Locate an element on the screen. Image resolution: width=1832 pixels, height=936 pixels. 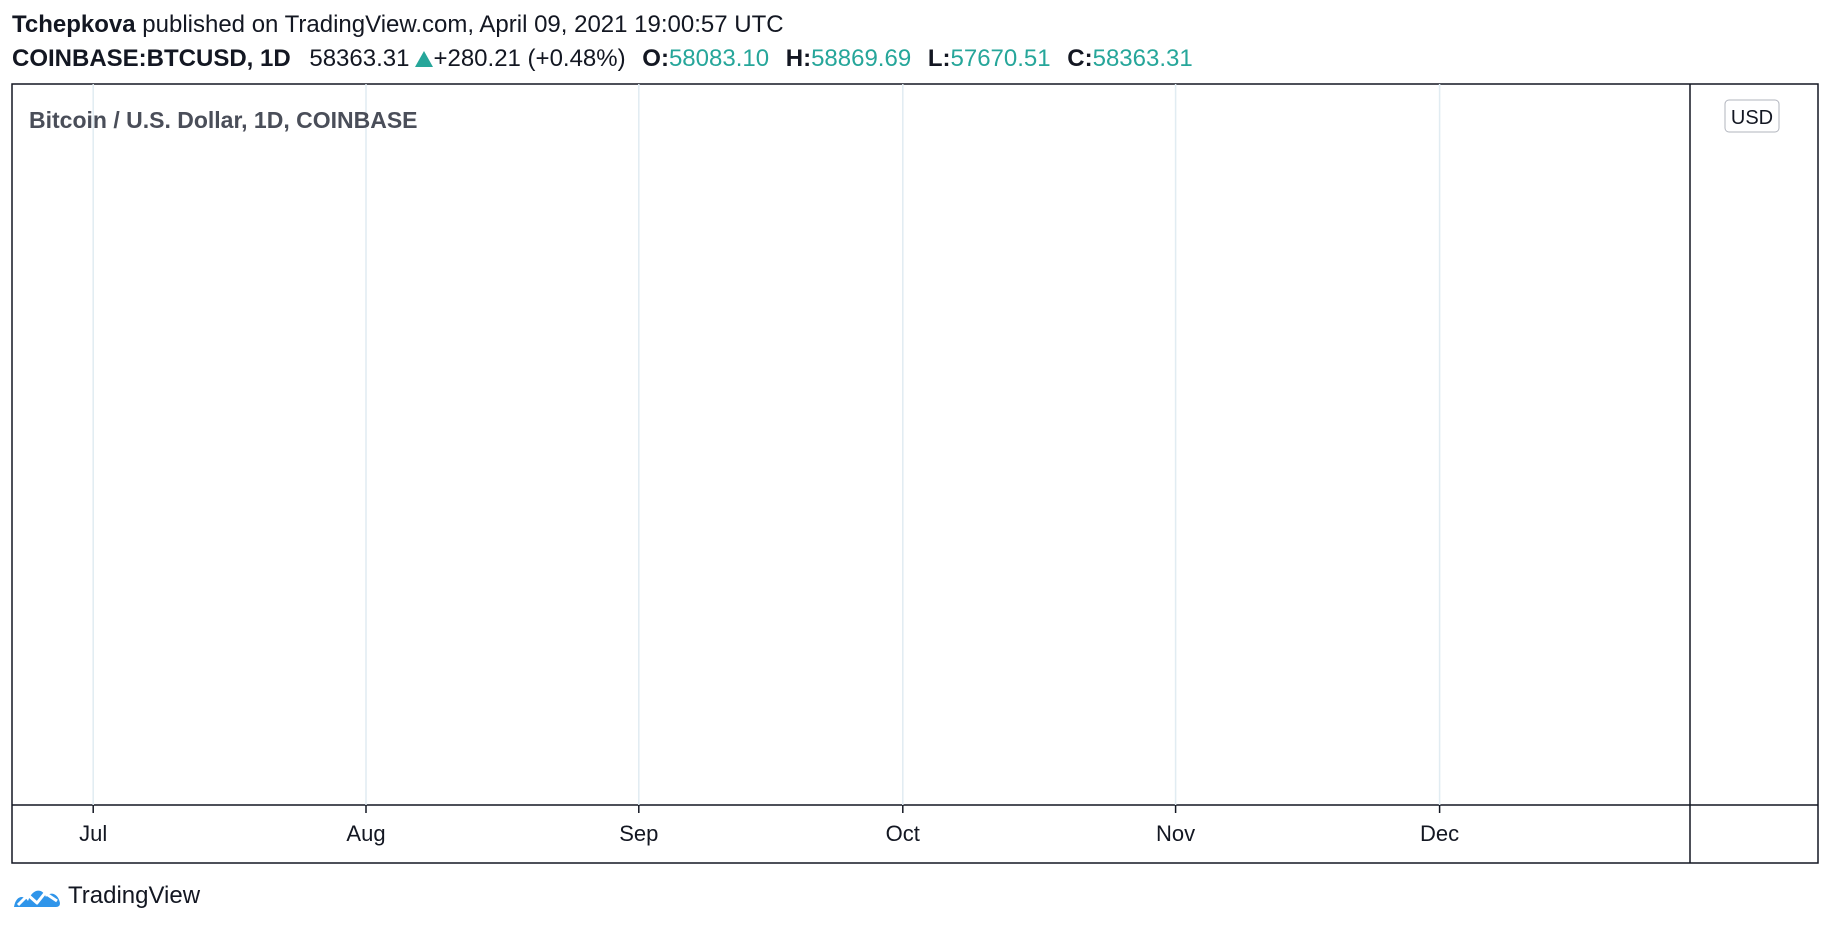
time-tick-label: Sep is located at coordinates (638, 833).